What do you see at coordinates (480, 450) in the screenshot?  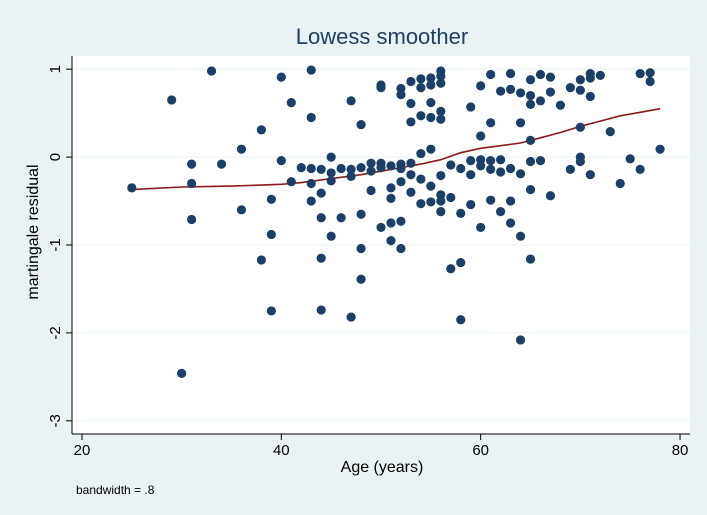 I see `x-tick-label: 60` at bounding box center [480, 450].